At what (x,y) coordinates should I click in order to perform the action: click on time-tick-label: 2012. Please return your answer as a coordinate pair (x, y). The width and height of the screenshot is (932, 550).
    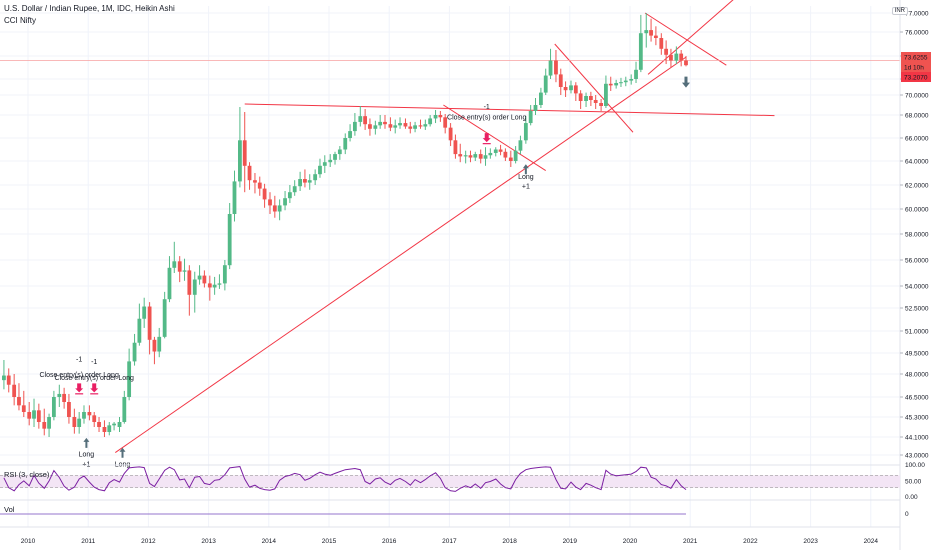
    Looking at the image, I should click on (148, 541).